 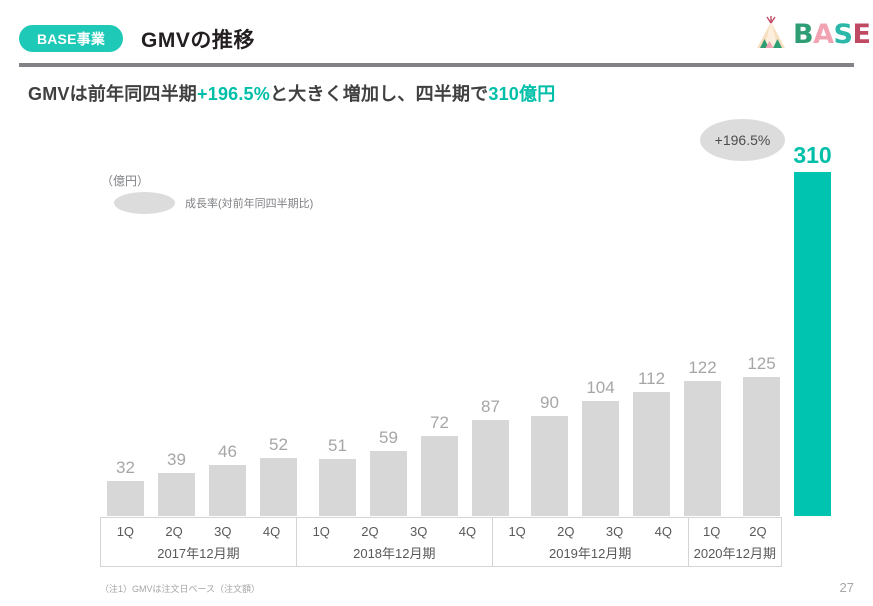 I want to click on chart-bar-value-label: 90, so click(x=549, y=402).